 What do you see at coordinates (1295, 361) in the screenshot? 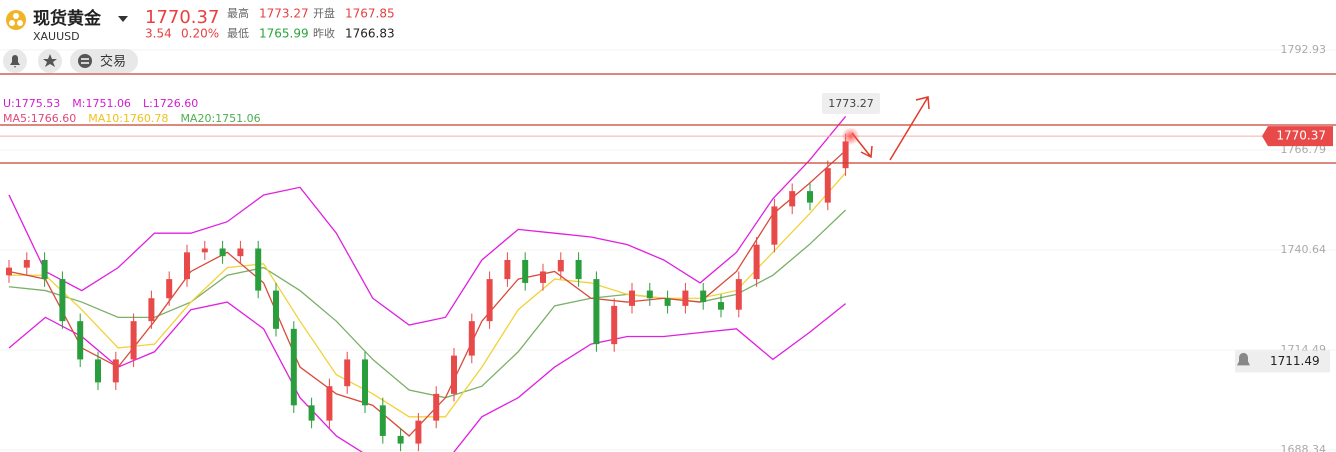
I see `alert-label: 1711.49` at bounding box center [1295, 361].